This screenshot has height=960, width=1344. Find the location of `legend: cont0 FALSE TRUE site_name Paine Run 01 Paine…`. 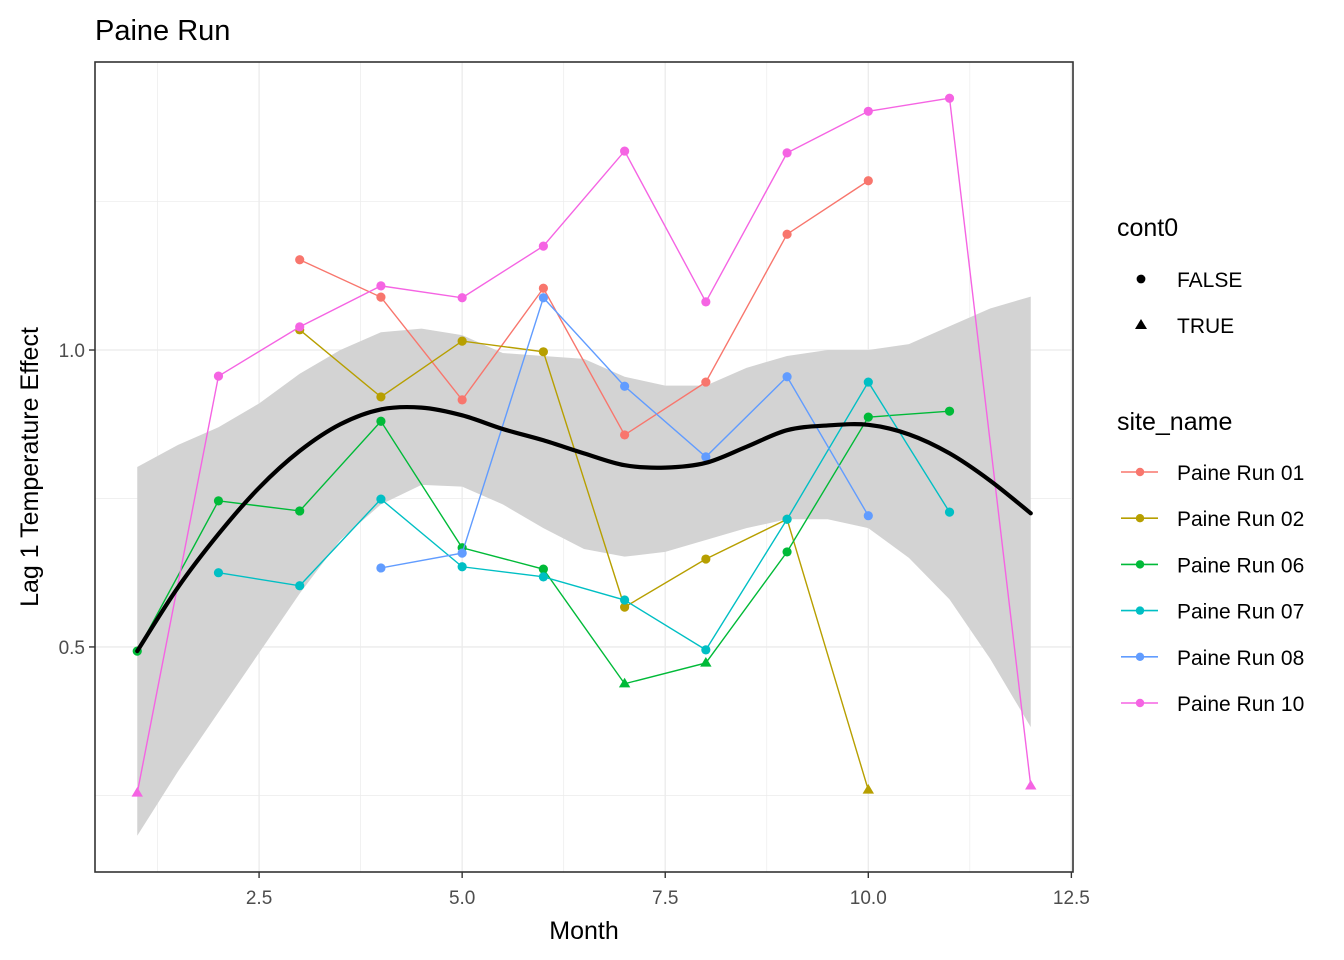

legend: cont0 FALSE TRUE site_name Paine Run 01 Paine… is located at coordinates (1210, 465).